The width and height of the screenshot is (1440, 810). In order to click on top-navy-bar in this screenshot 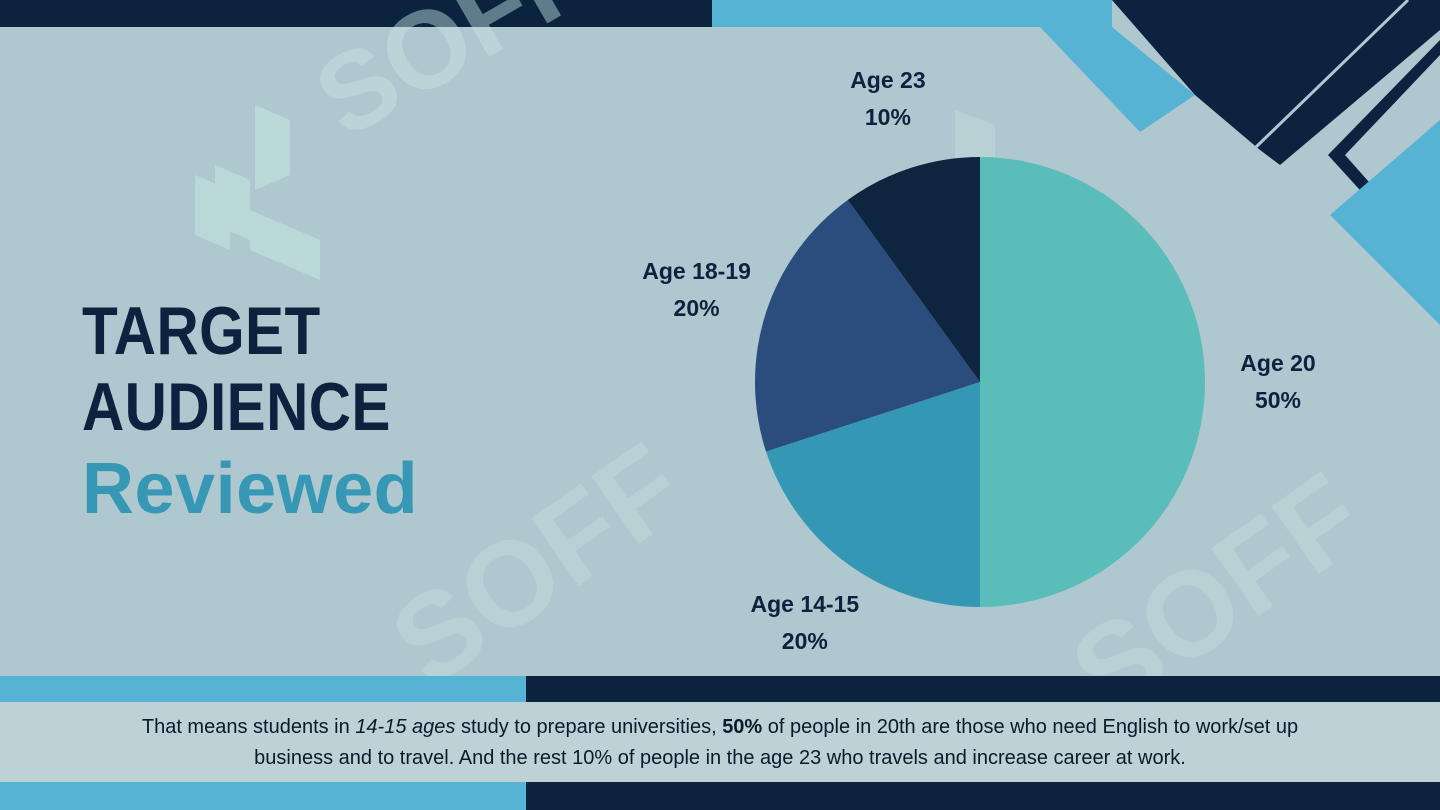, I will do `click(356, 13)`.